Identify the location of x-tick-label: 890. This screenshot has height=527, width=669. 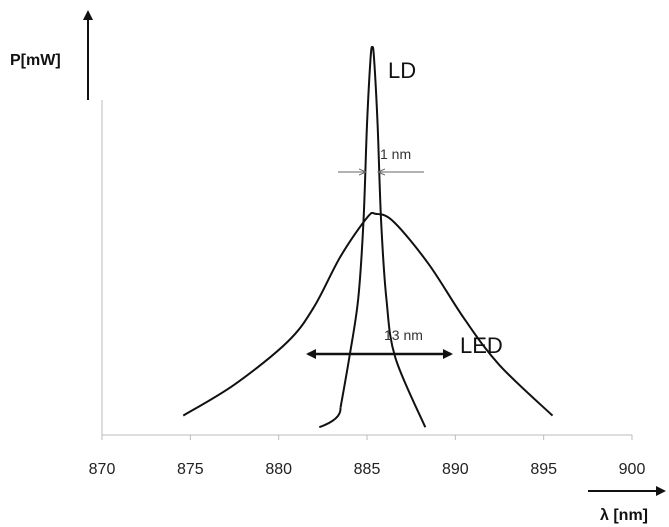
(455, 469).